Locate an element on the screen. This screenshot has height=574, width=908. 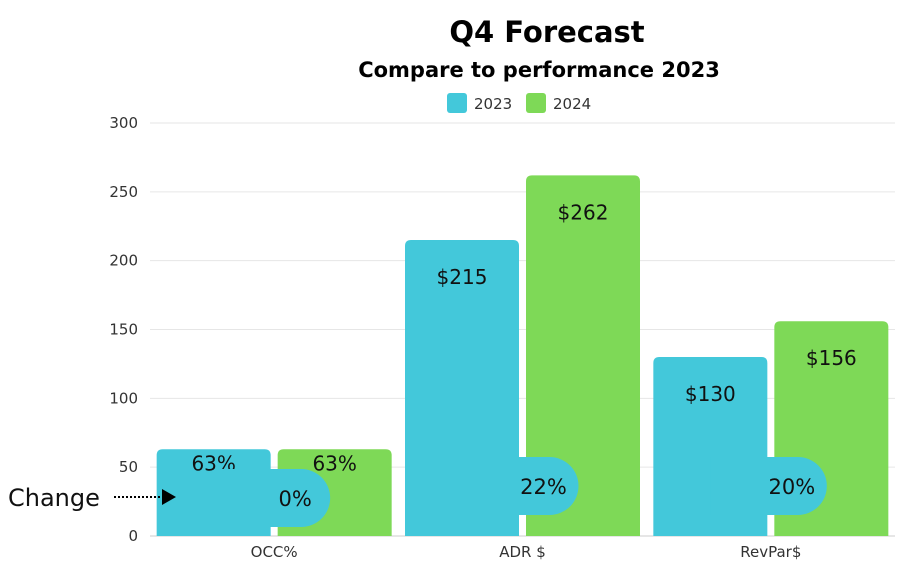
change-annotation: Change is located at coordinates (92, 498).